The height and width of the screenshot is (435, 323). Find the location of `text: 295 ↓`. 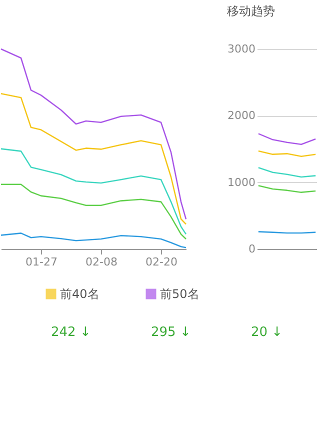

text: 295 ↓ is located at coordinates (171, 332).